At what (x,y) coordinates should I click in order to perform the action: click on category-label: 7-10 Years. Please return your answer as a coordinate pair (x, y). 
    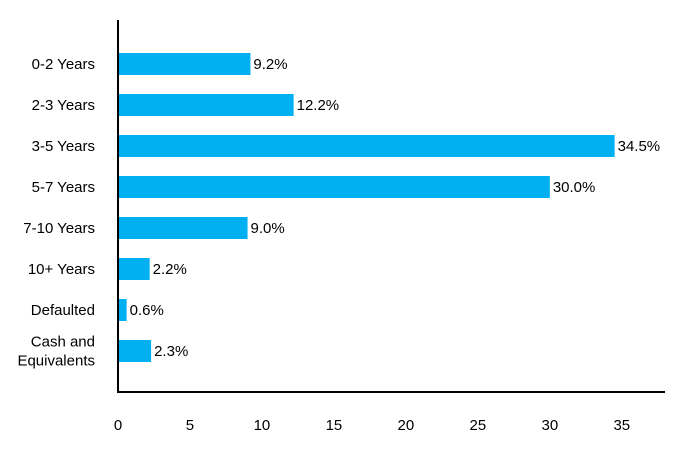
    Looking at the image, I should click on (59, 228).